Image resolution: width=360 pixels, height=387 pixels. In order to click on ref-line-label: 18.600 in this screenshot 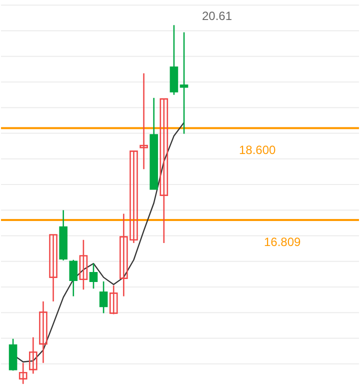, I will do `click(257, 150)`.